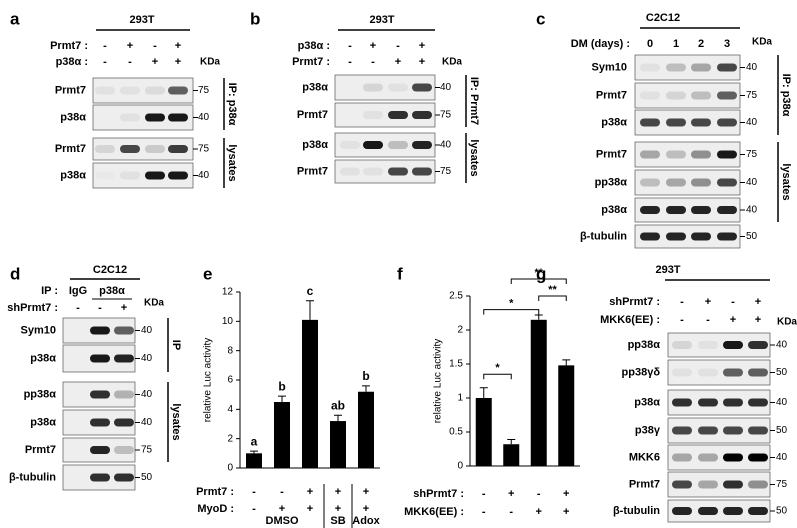  I want to click on group-letter: b, so click(365, 376).